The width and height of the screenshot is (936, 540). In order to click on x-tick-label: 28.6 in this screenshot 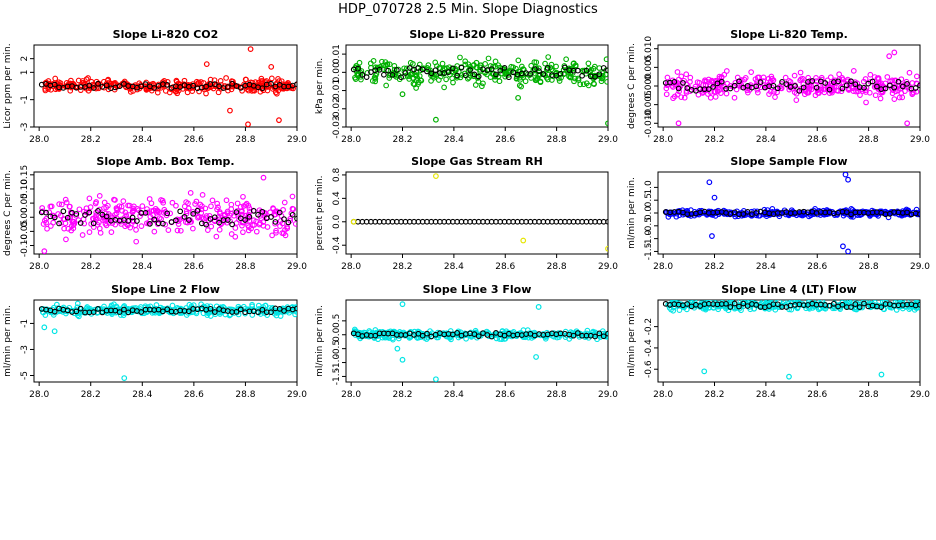, I will do `click(194, 395)`.